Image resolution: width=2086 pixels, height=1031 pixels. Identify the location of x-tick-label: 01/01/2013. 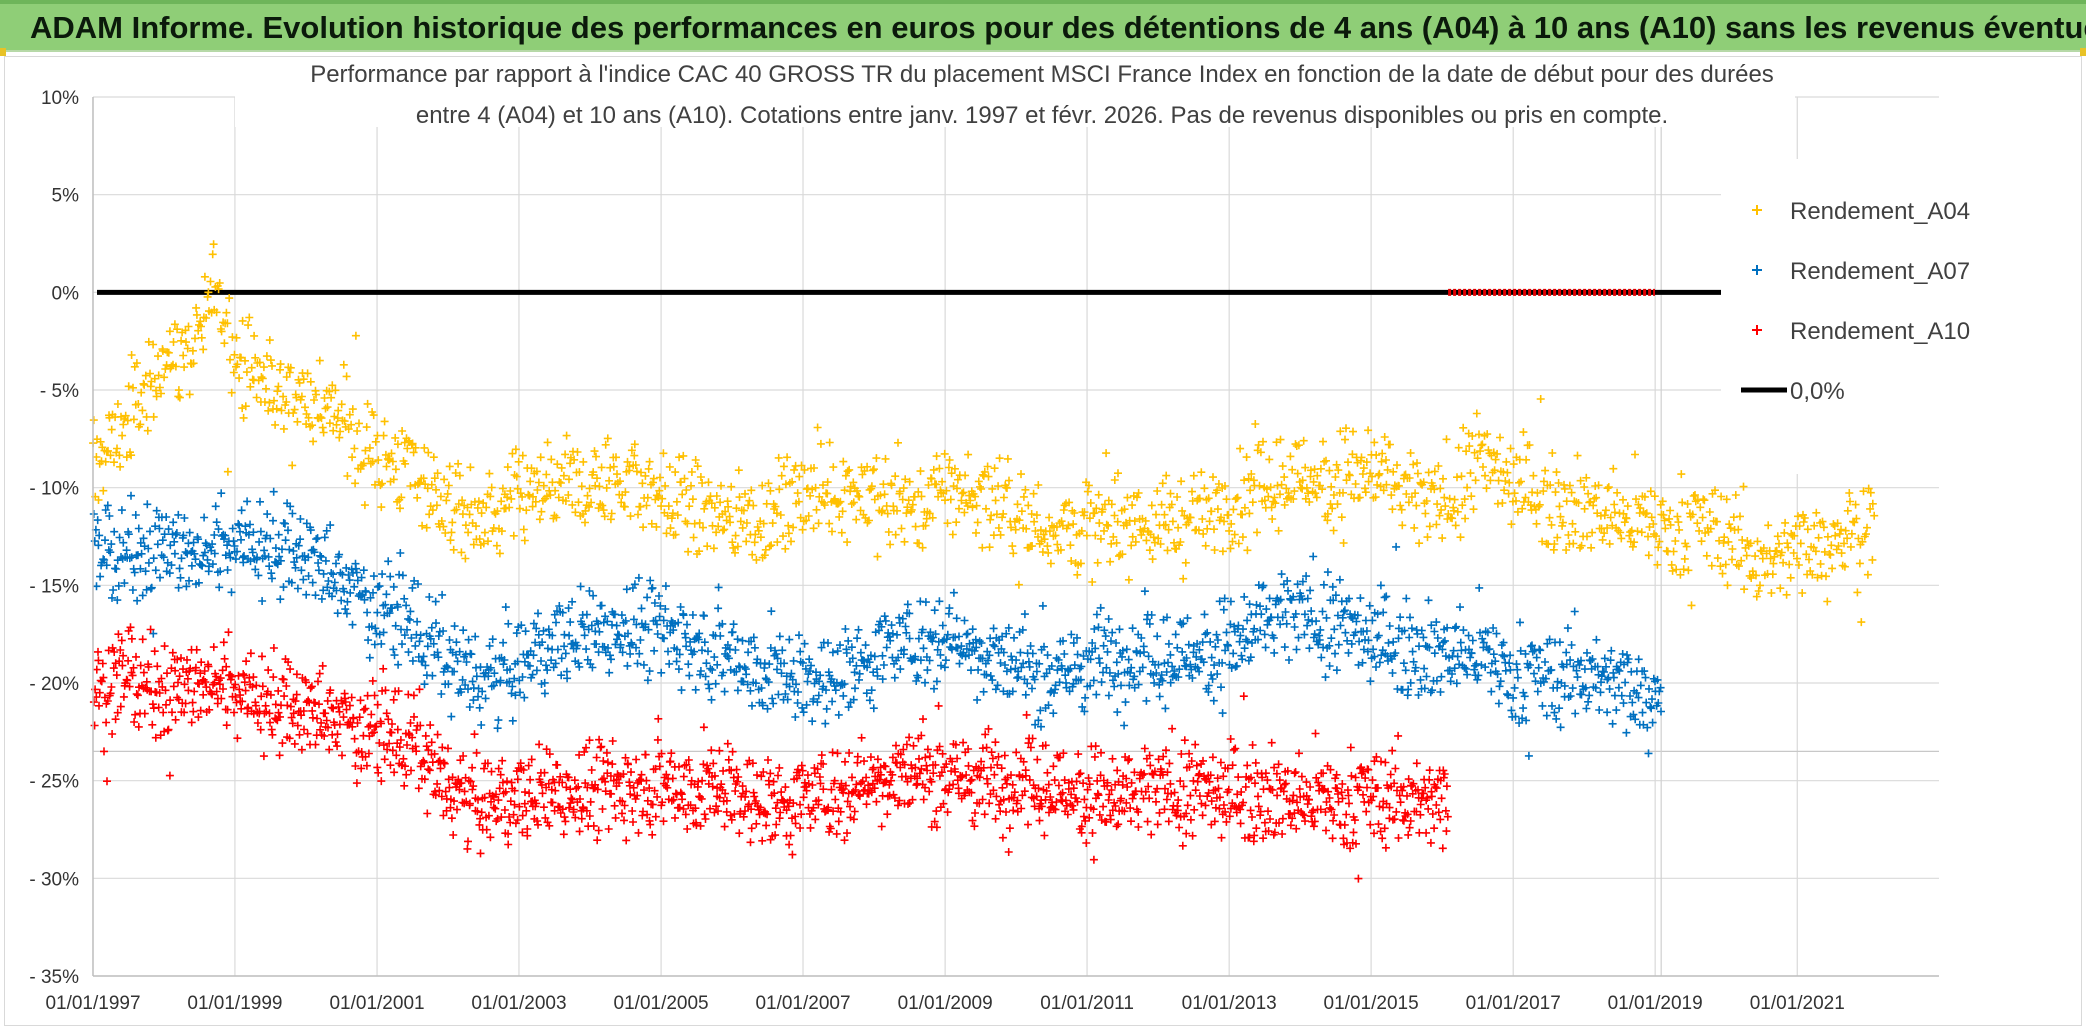
(1229, 1003).